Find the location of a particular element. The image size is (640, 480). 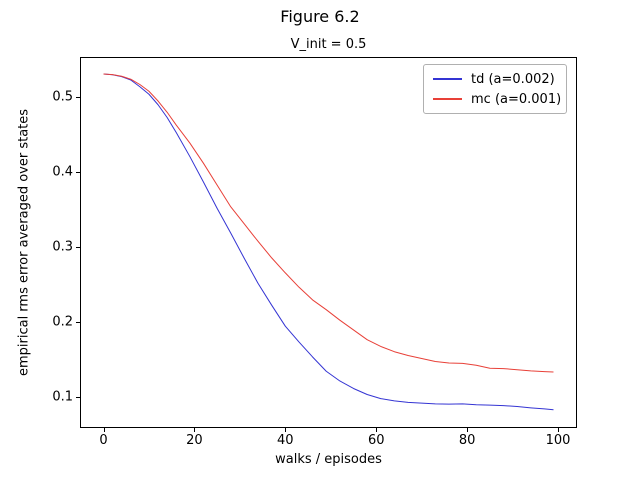

mc-line-swatch is located at coordinates (447, 99).